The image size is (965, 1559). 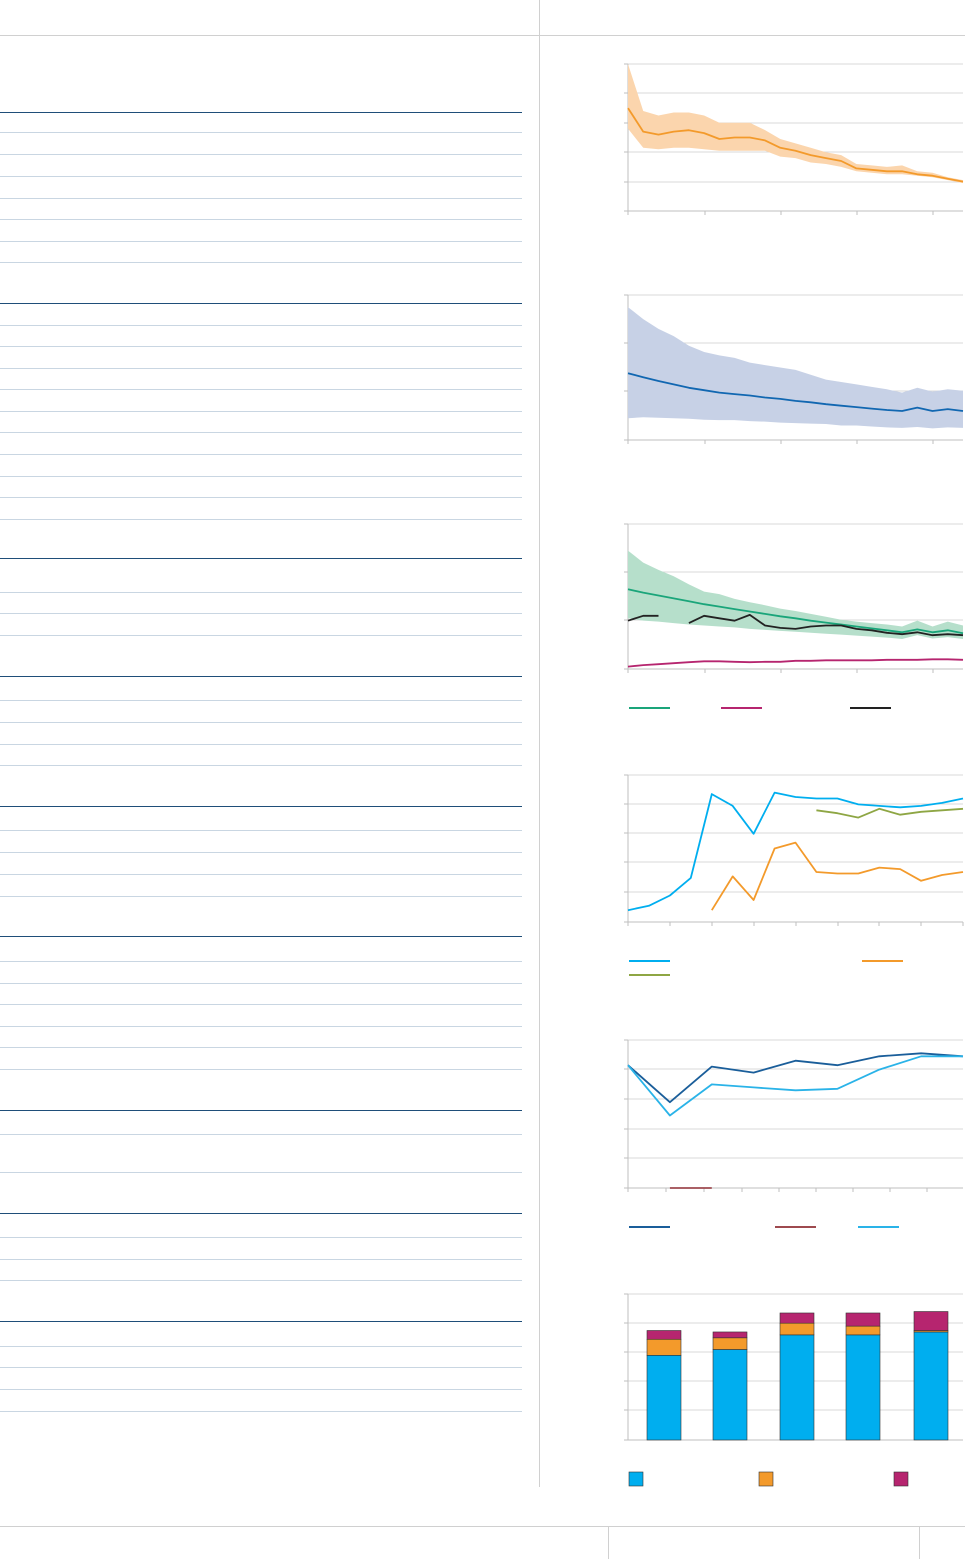 I want to click on column-divider, so click(x=539, y=743).